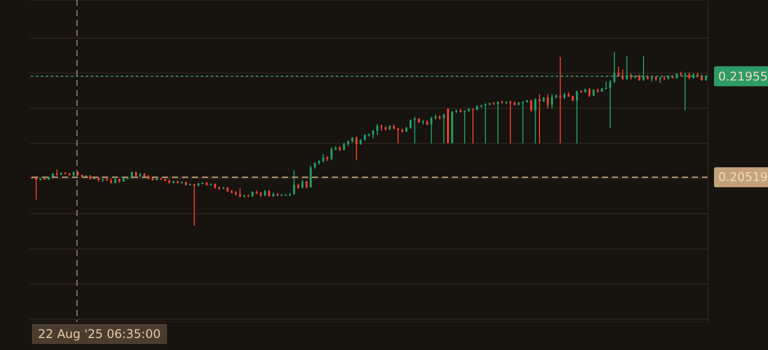  What do you see at coordinates (743, 76) in the screenshot?
I see `y-tick-label: 0.21955` at bounding box center [743, 76].